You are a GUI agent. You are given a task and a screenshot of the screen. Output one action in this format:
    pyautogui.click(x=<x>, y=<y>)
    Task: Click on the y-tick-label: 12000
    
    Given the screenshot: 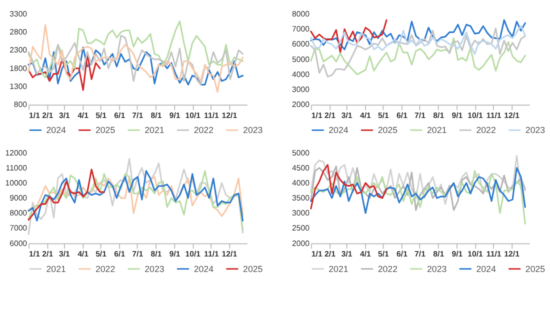 What is the action you would take?
    pyautogui.click(x=16, y=153)
    